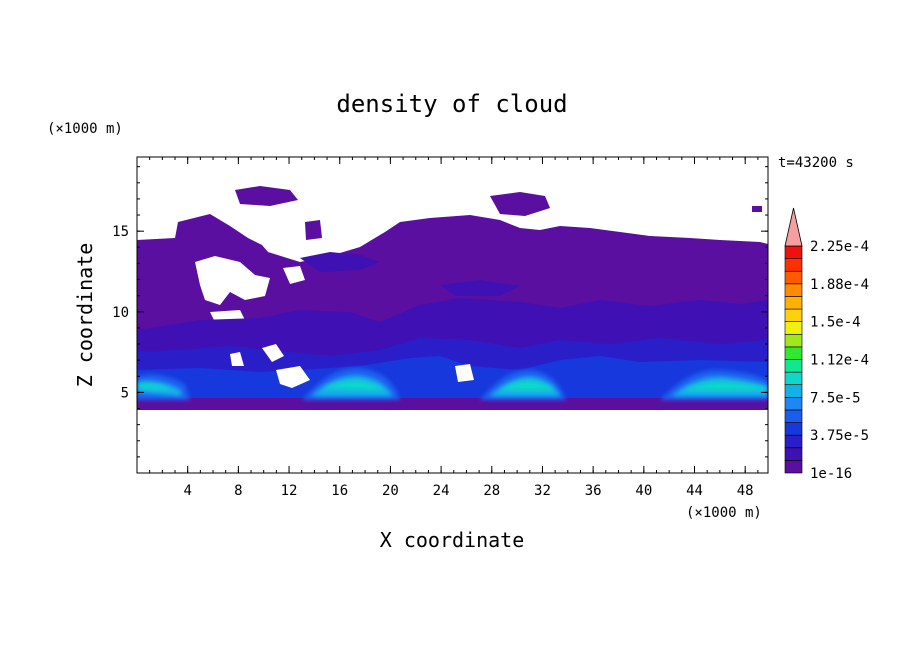  Describe the element at coordinates (835, 323) in the screenshot. I see `colorbar-label: 1.5e-4` at that location.